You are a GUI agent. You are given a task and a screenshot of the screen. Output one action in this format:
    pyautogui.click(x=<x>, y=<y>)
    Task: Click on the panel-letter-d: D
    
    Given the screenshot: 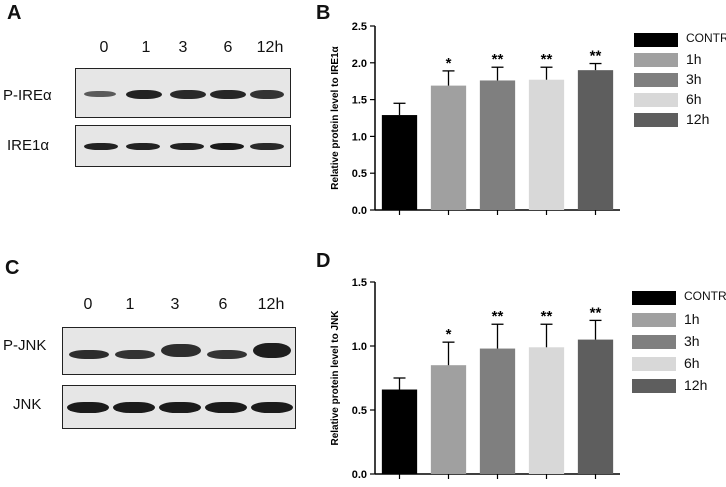 What is the action you would take?
    pyautogui.click(x=323, y=261)
    